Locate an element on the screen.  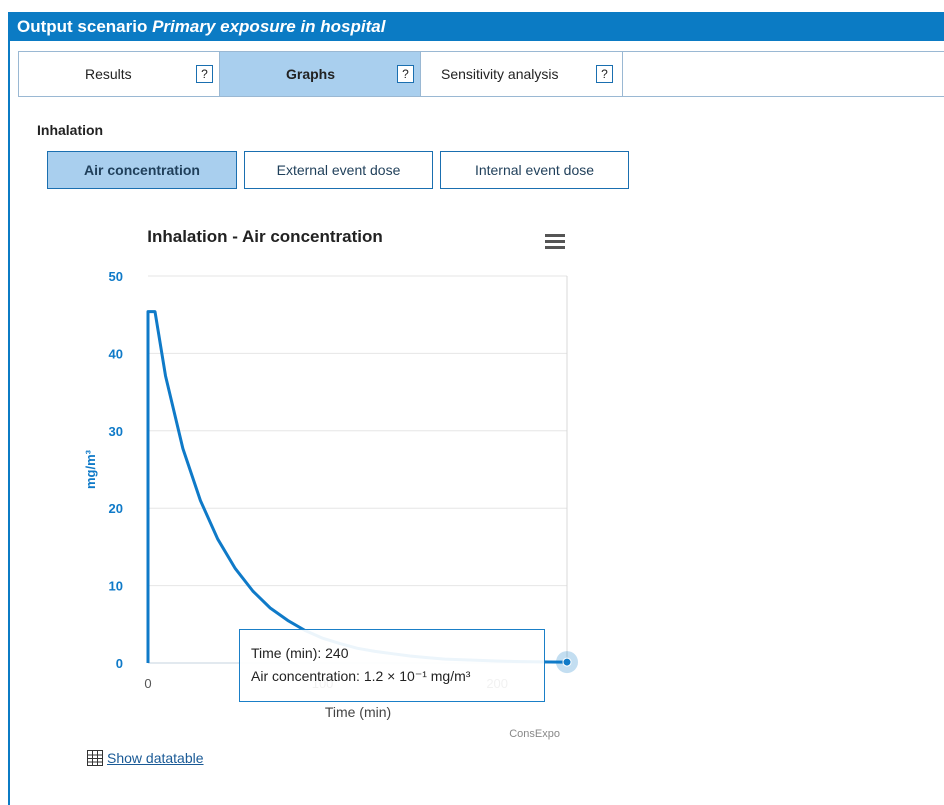
chart-menu-icon is located at coordinates (555, 241).